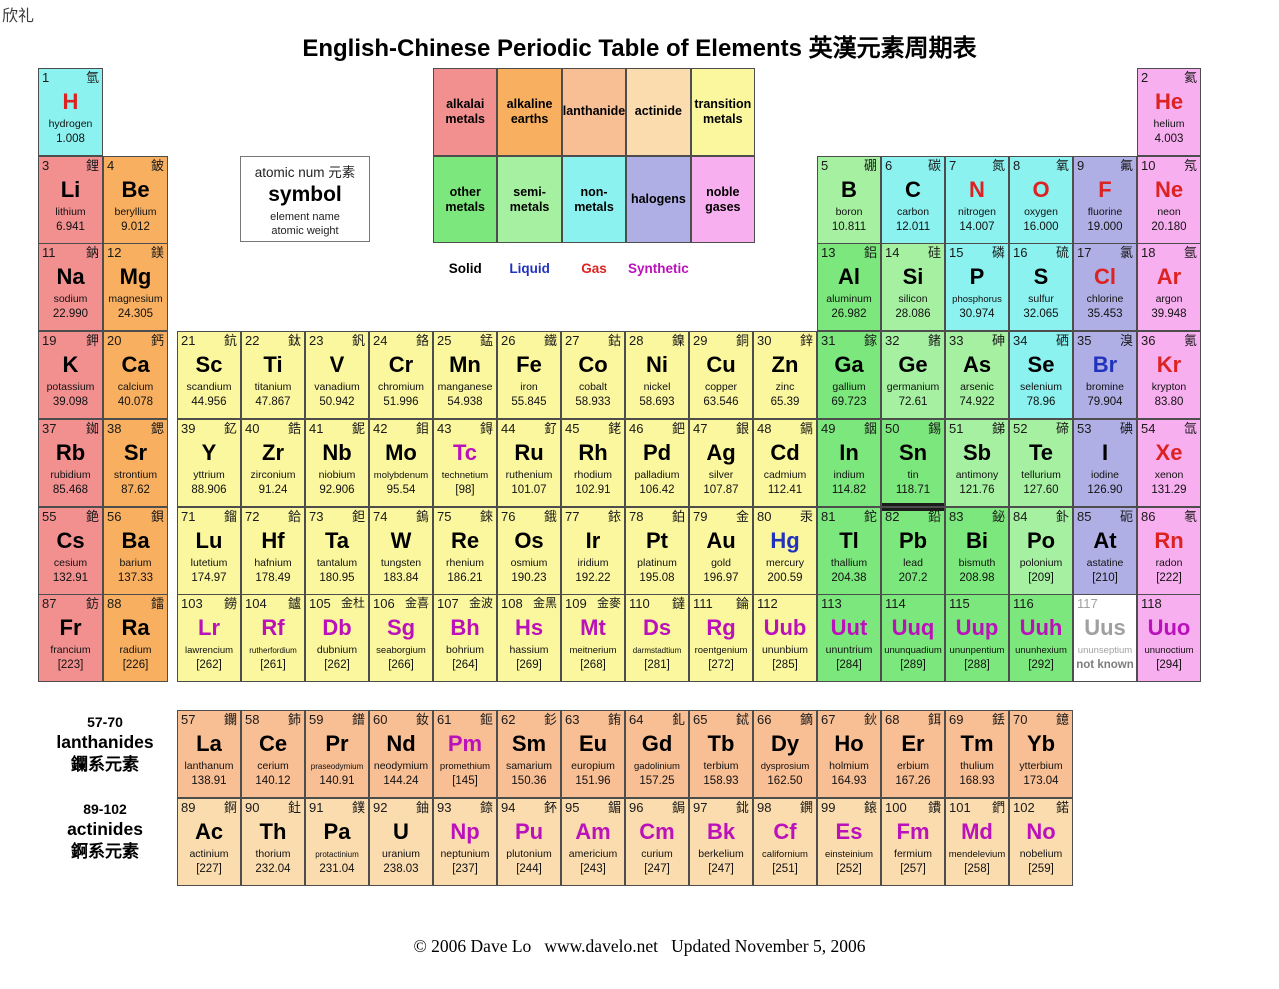  What do you see at coordinates (209, 517) in the screenshot?
I see `element-cell-header: 71 鎦` at bounding box center [209, 517].